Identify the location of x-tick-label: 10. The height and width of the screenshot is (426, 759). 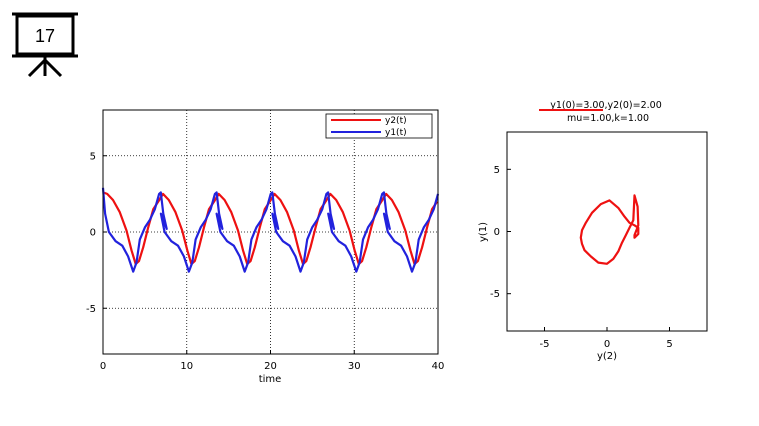
(186, 366).